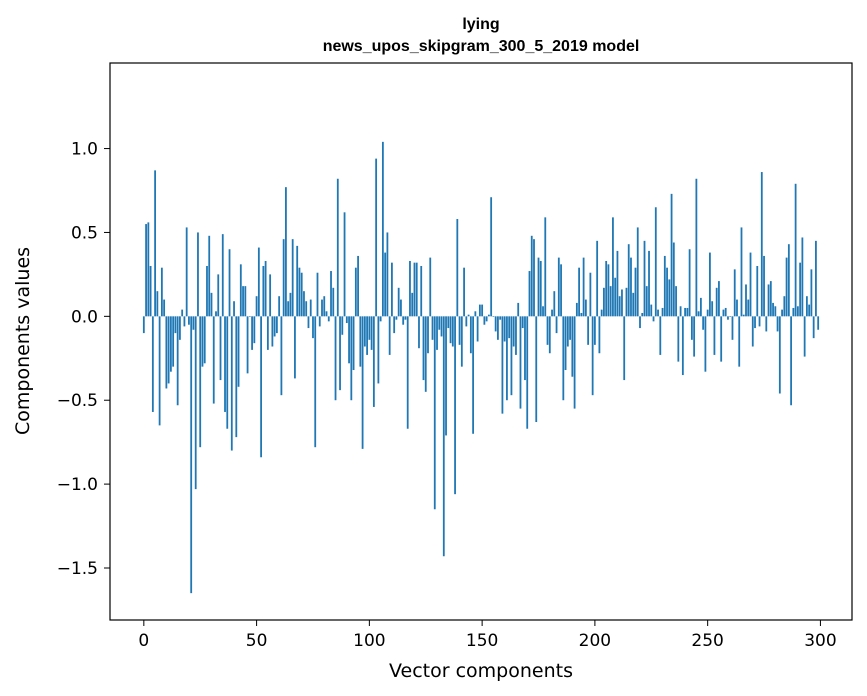 The height and width of the screenshot is (696, 867). I want to click on x-tick-label: 200, so click(595, 641).